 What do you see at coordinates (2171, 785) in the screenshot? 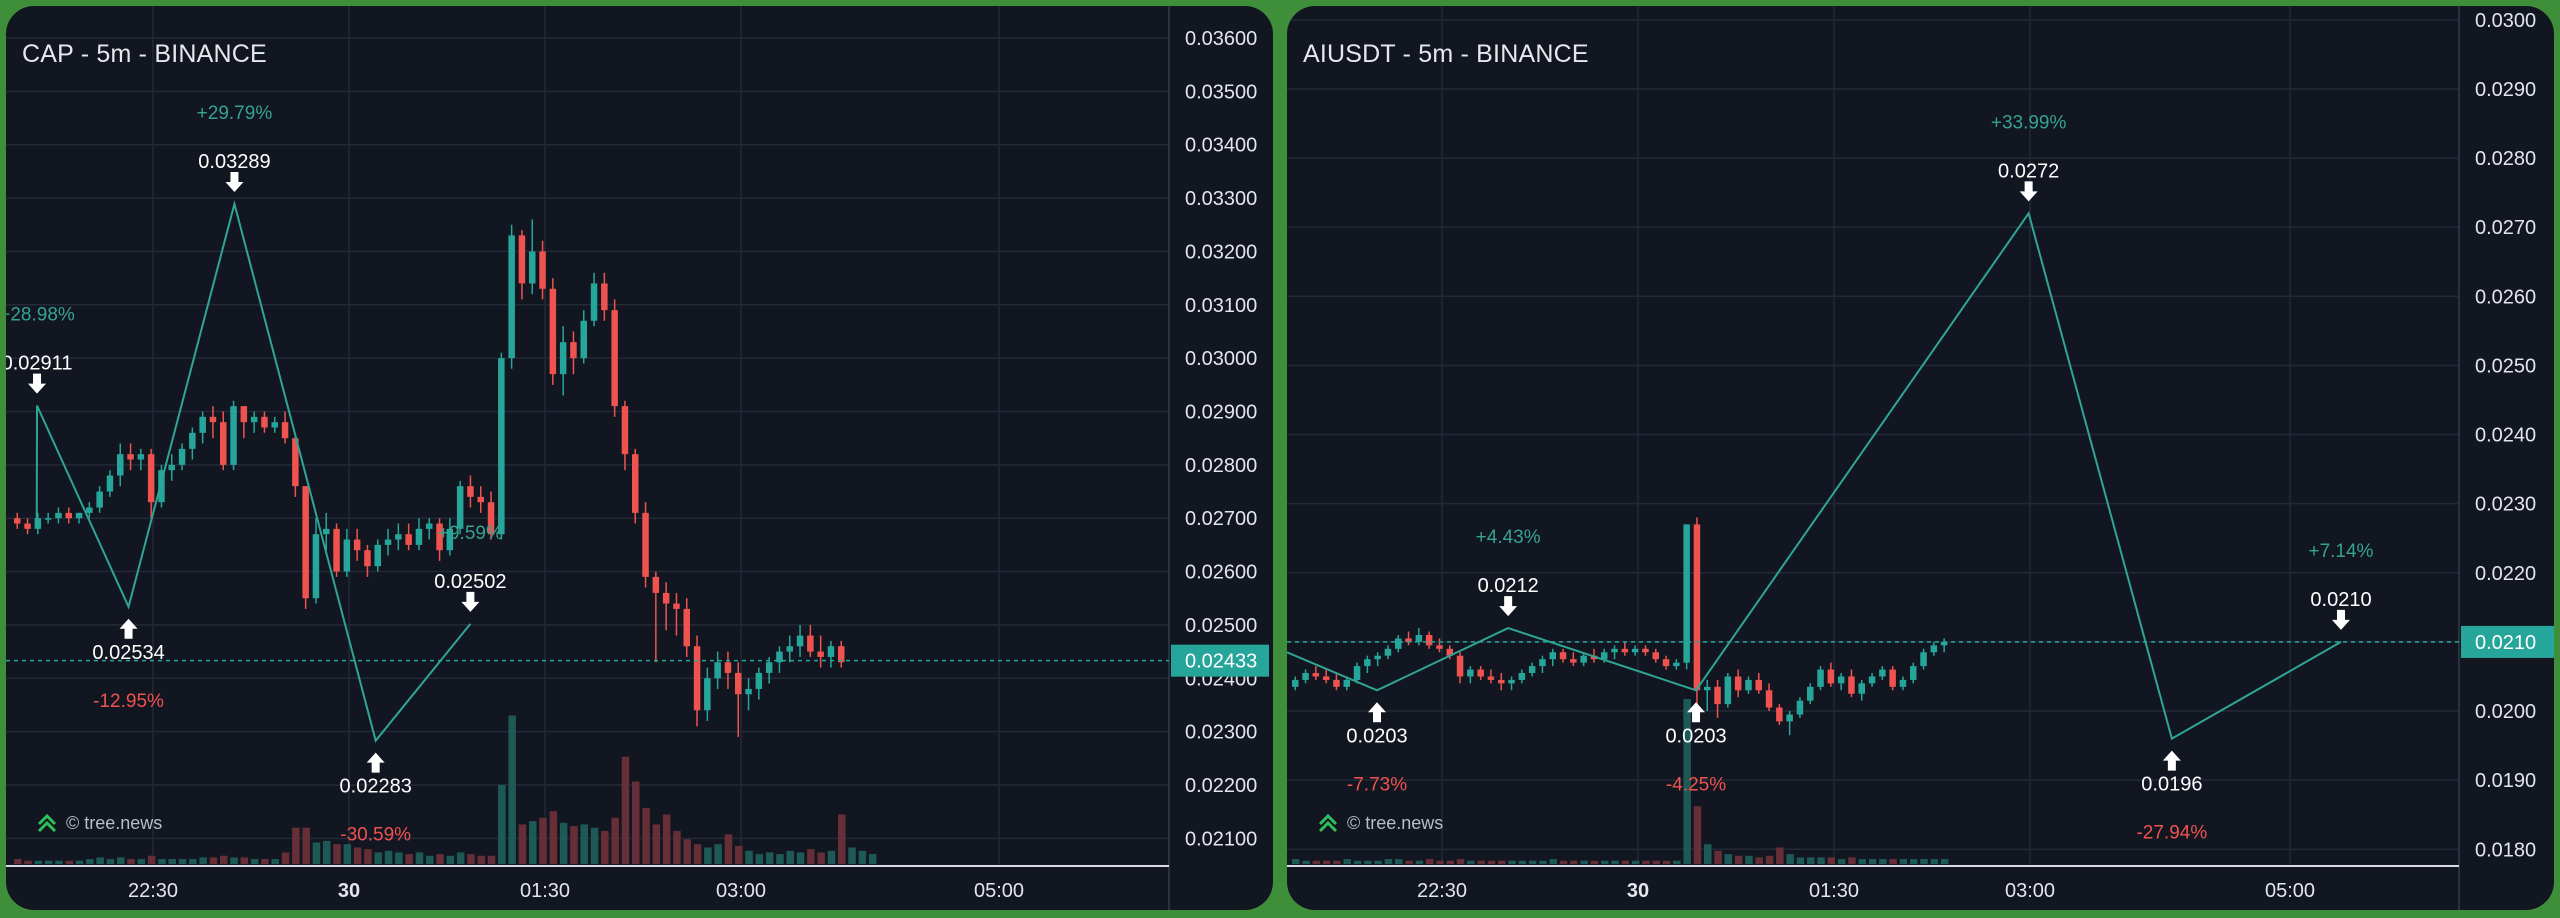
I see `pivot-price-label: 0.0196` at bounding box center [2171, 785].